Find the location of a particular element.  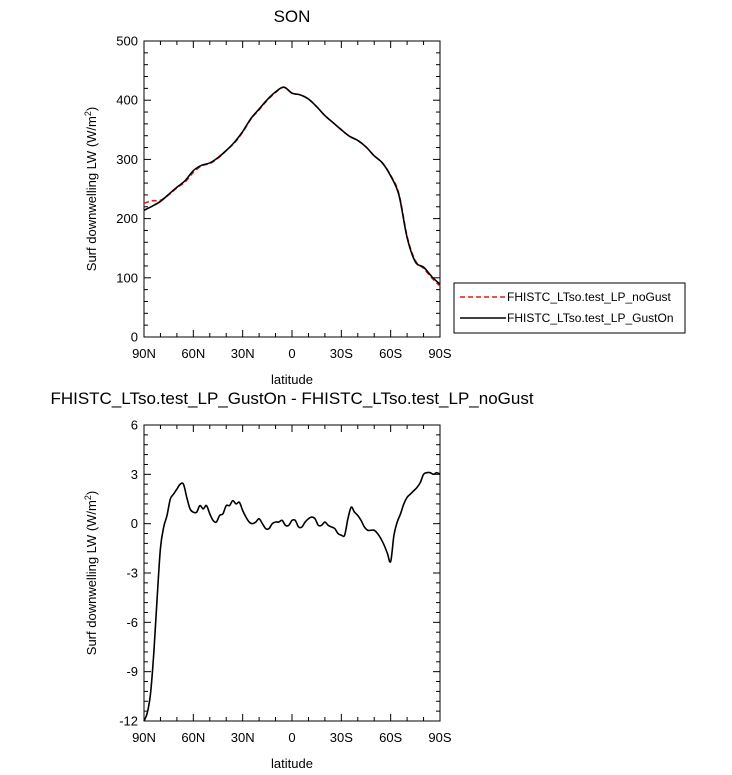

bottom-x-tick-label: 0 is located at coordinates (291, 737).